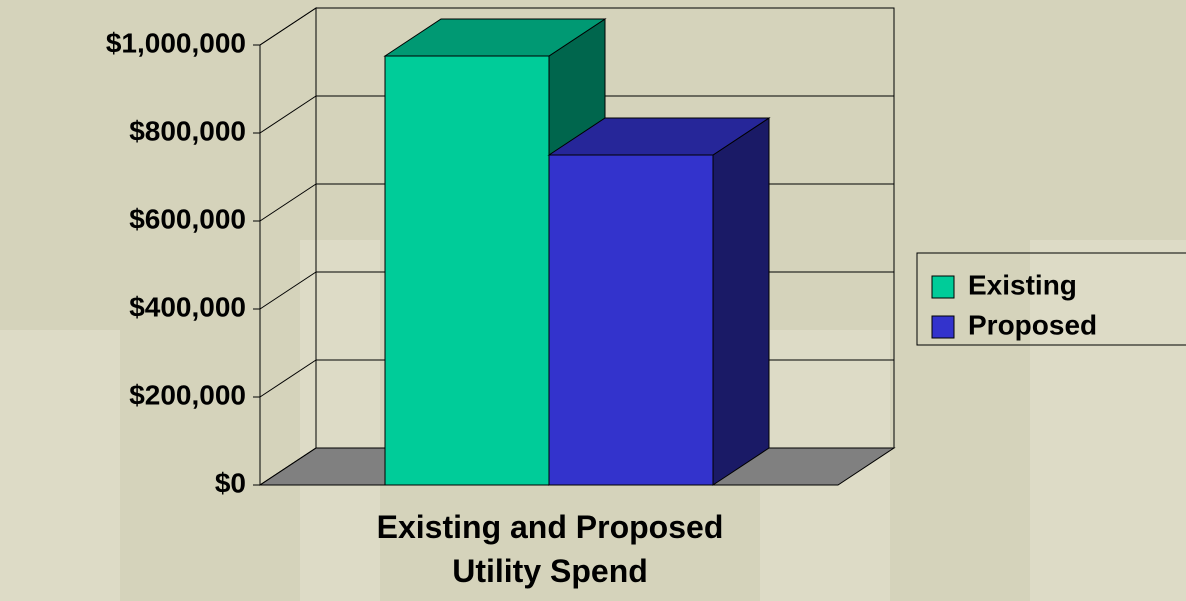  I want to click on legend-label: Proposed, so click(1032, 324).